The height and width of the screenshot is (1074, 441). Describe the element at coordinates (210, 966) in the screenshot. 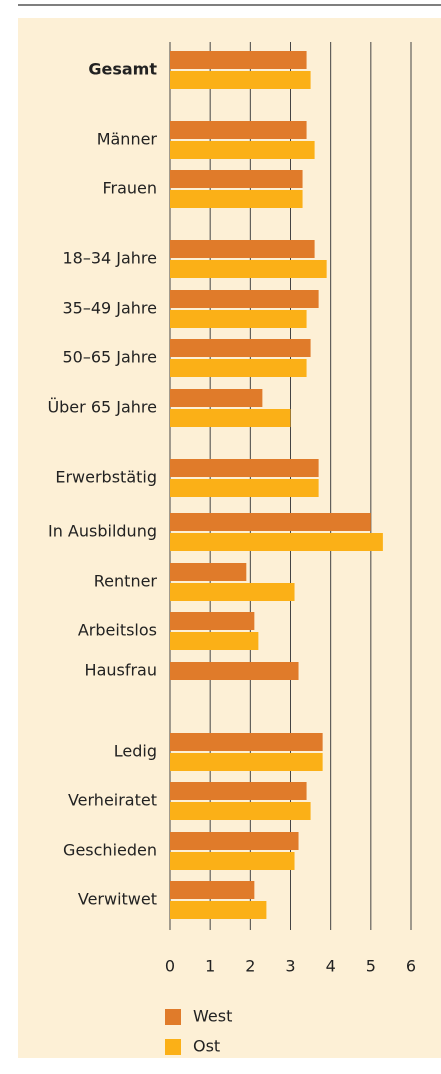

I see `x-tick-label: 1` at that location.